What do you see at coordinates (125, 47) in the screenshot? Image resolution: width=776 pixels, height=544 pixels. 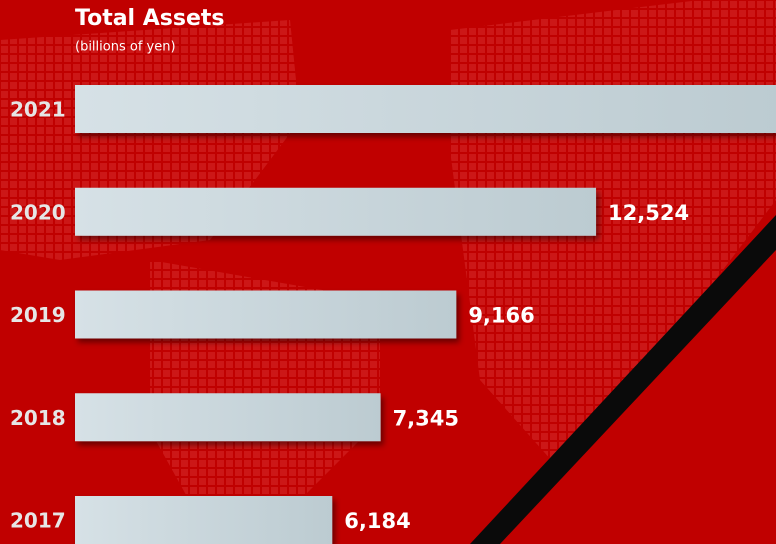 I see `chart-subtitle: (billions of yen)` at bounding box center [125, 47].